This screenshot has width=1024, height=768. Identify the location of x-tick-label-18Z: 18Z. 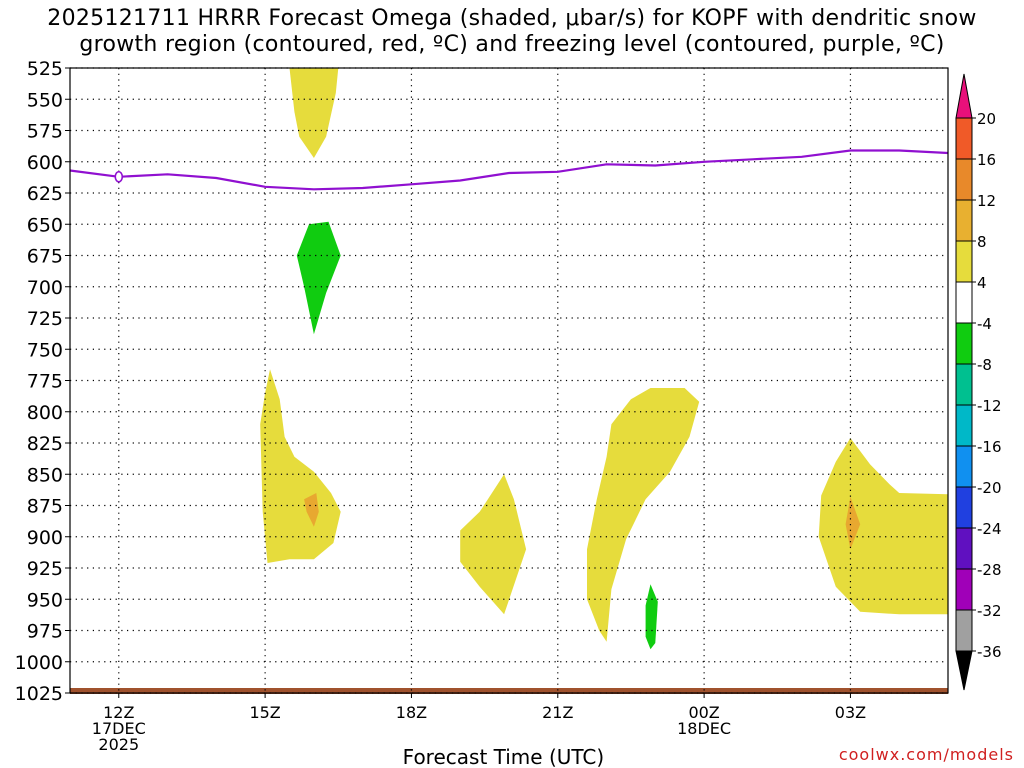
(411, 712).